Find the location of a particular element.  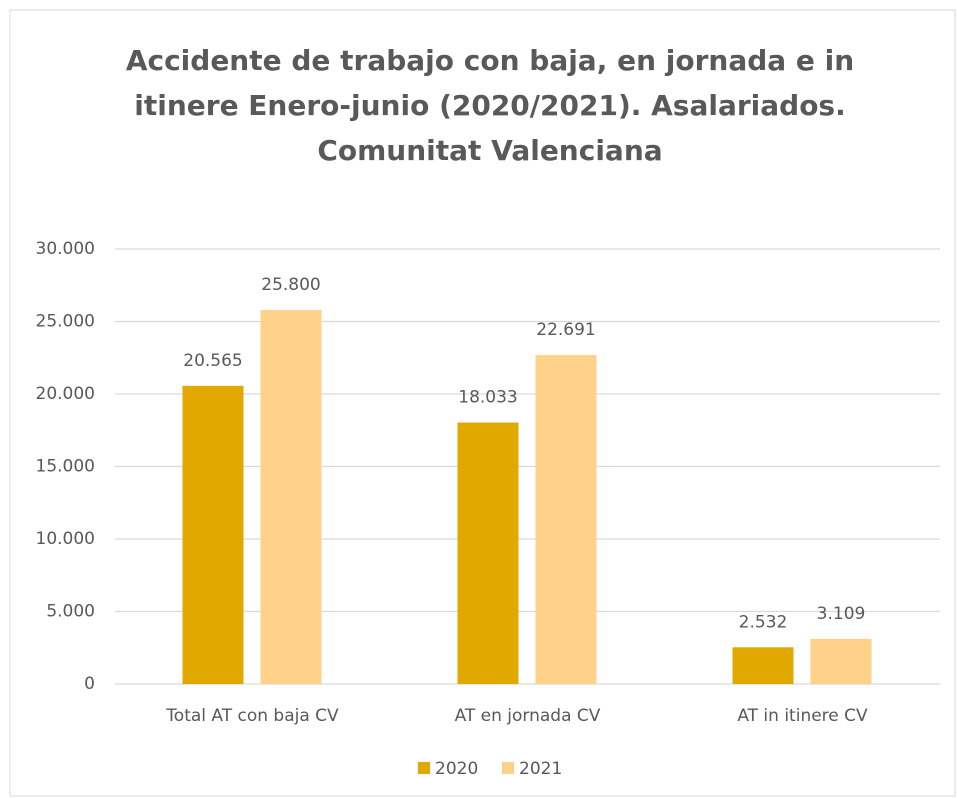

legend-label: 2020 is located at coordinates (456, 769).